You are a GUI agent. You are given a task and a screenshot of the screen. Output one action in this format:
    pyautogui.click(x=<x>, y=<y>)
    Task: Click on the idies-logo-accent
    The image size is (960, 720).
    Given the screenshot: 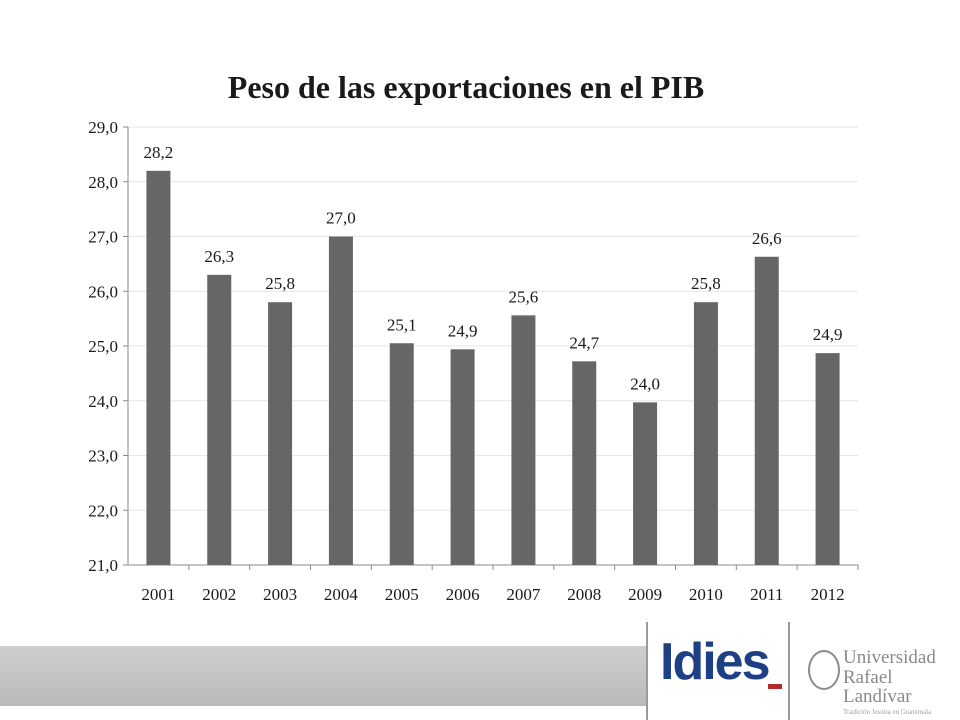 What is the action you would take?
    pyautogui.click(x=775, y=686)
    